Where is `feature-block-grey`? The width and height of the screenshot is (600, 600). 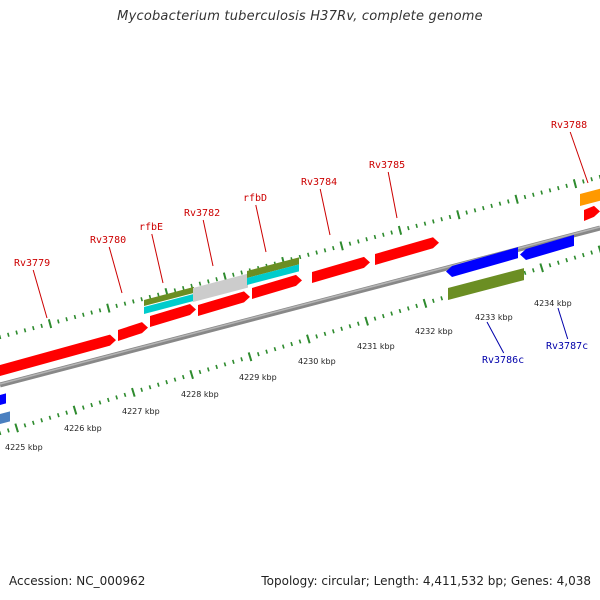 feature-block-grey is located at coordinates (220, 287).